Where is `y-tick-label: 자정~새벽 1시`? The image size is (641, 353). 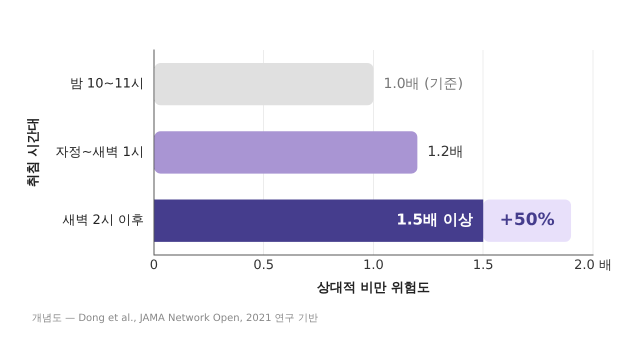
y-tick-label: 자정~새벽 1시 is located at coordinates (100, 152).